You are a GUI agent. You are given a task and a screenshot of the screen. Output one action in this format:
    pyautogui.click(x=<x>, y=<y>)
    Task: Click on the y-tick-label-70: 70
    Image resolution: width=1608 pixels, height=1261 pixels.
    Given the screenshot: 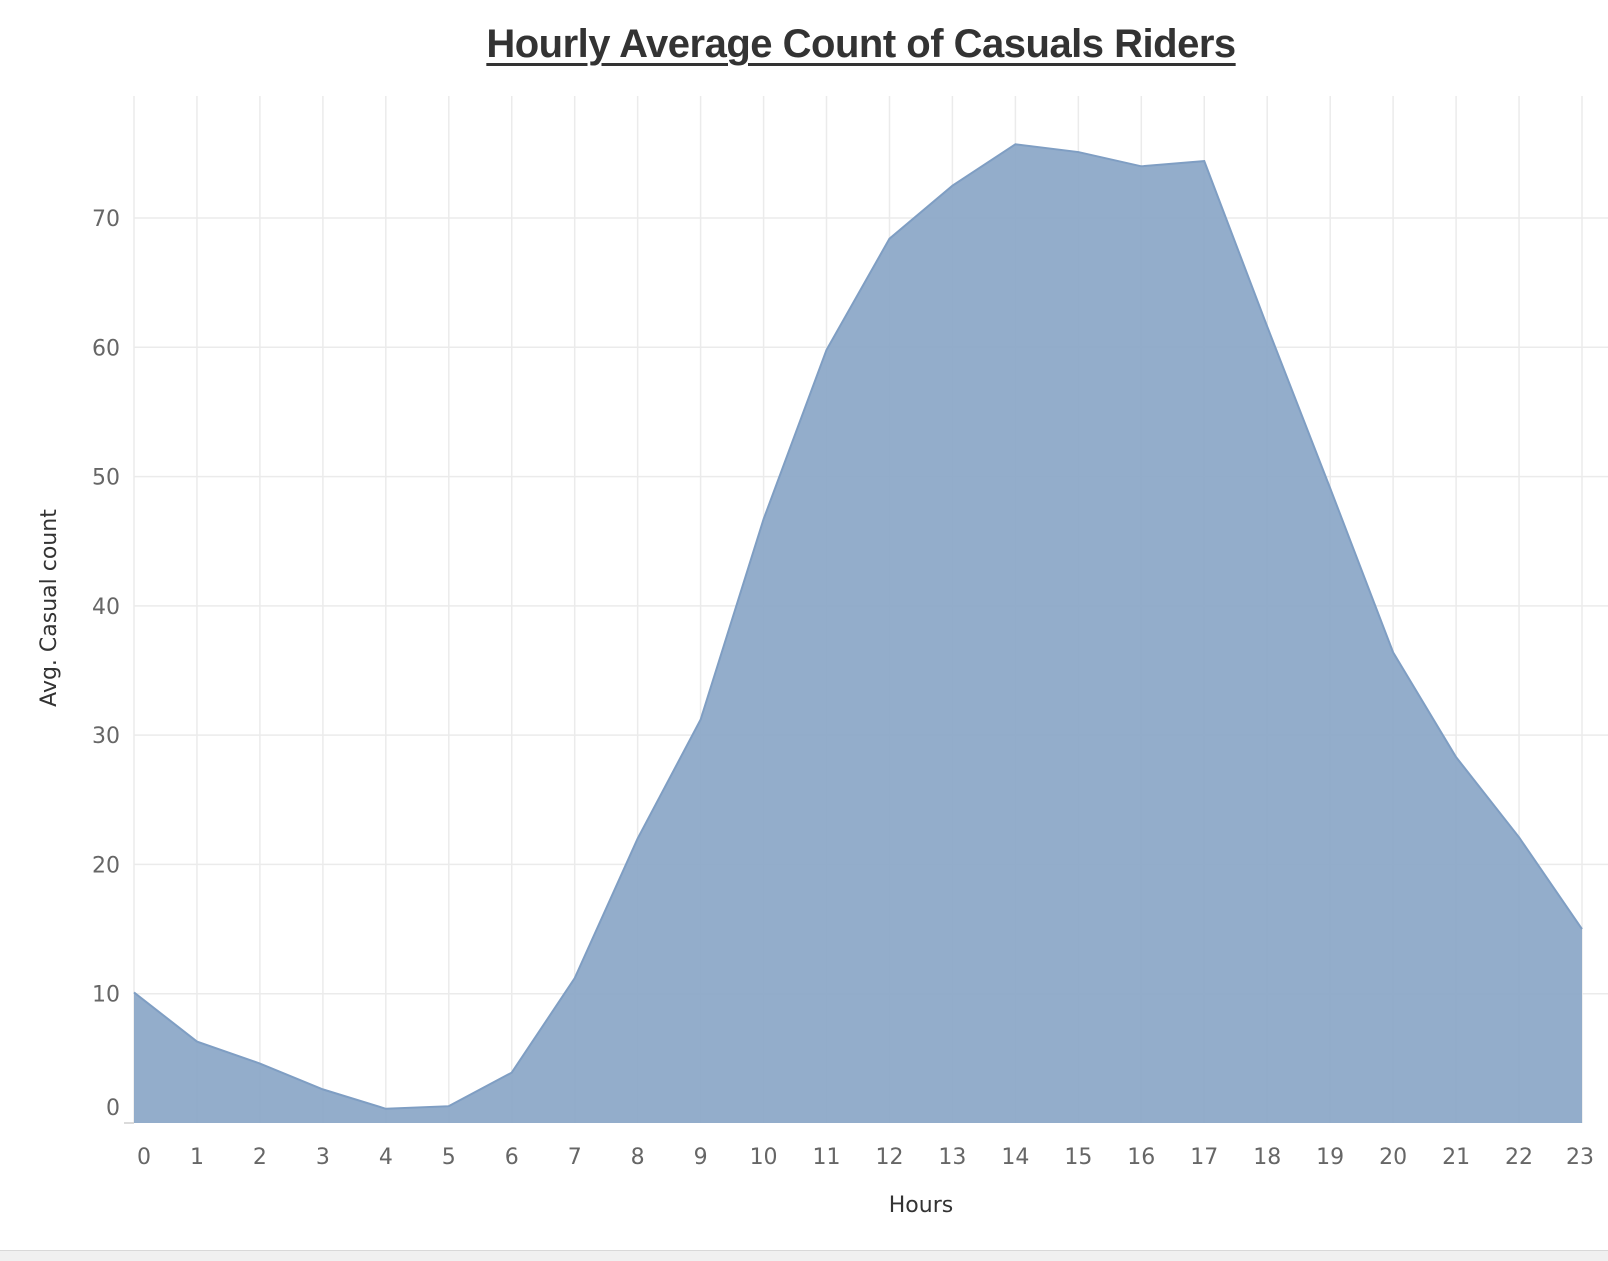 What is the action you would take?
    pyautogui.click(x=106, y=219)
    